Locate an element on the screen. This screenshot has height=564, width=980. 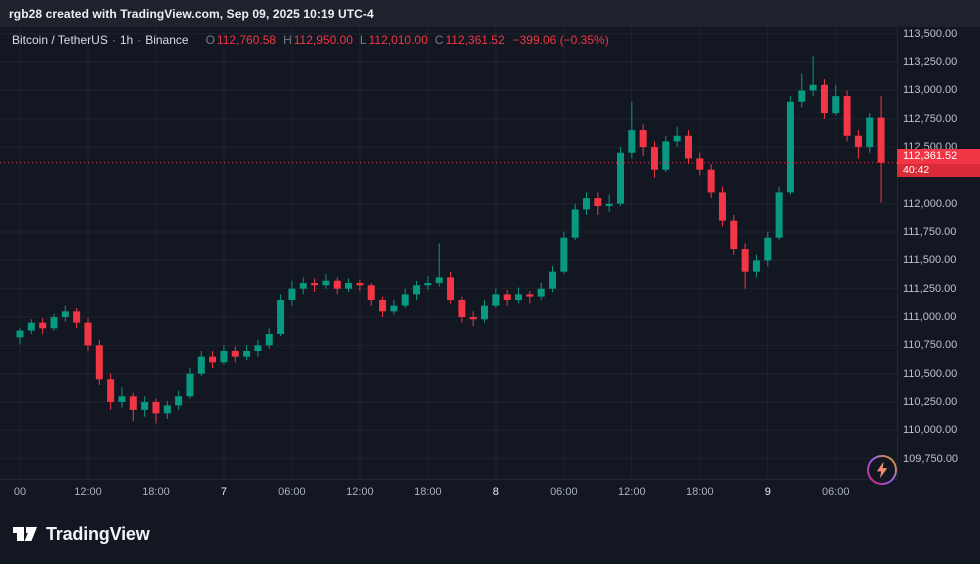
price-axis-label: 110,250.00 is located at coordinates (930, 401).